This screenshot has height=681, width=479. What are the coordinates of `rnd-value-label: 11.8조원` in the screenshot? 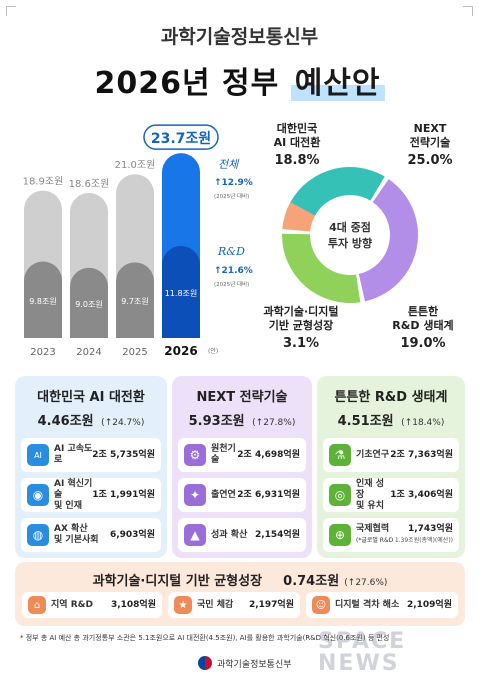 It's located at (181, 293).